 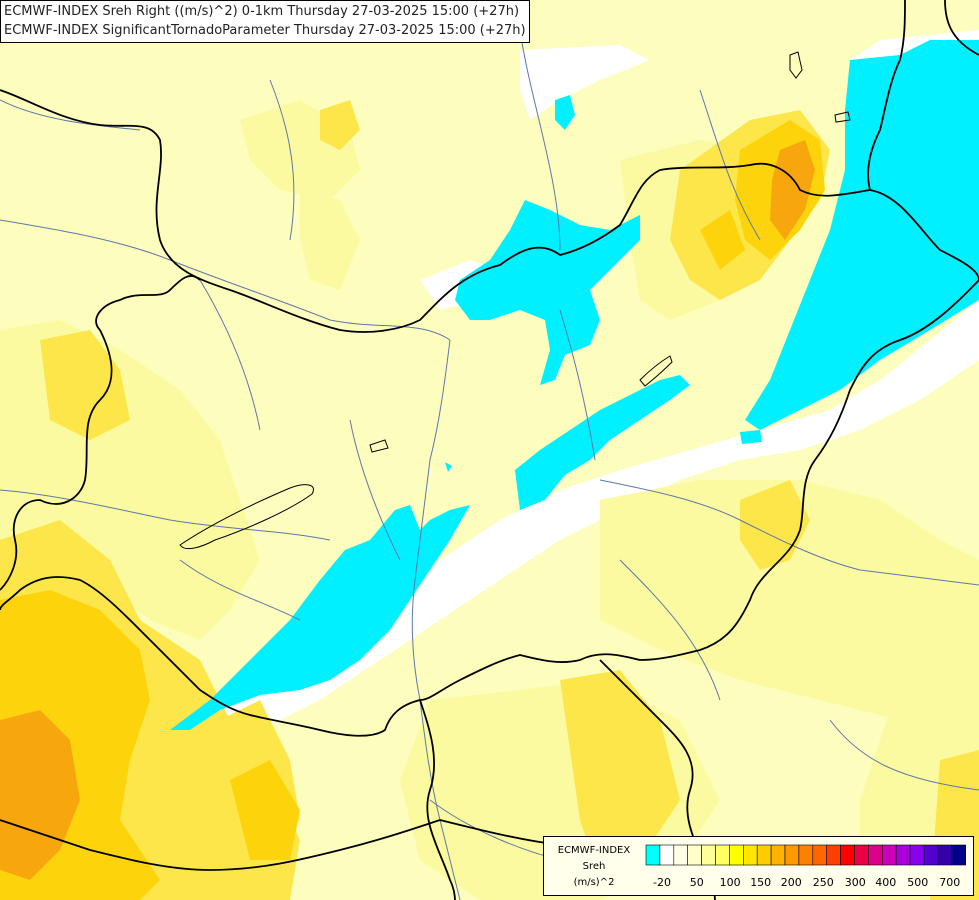 I want to click on legend-tick-label: 100, so click(x=730, y=882).